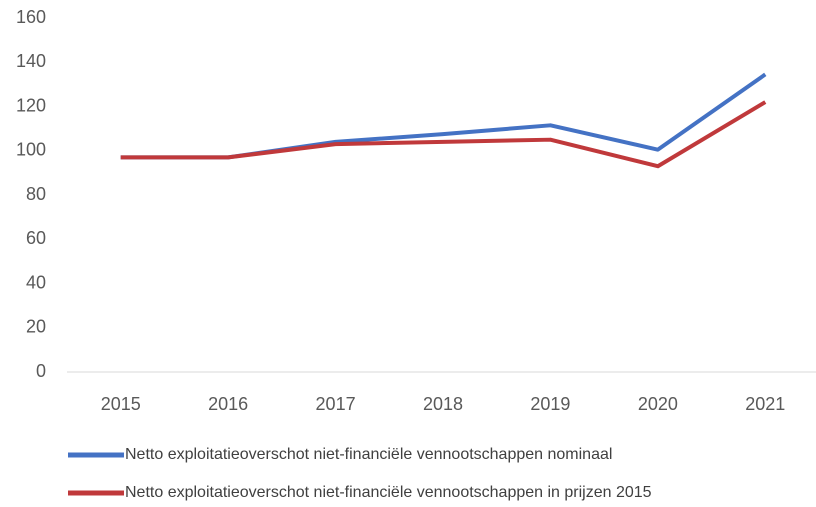 The image size is (816, 507). What do you see at coordinates (121, 404) in the screenshot?
I see `x-tick-label: 2015` at bounding box center [121, 404].